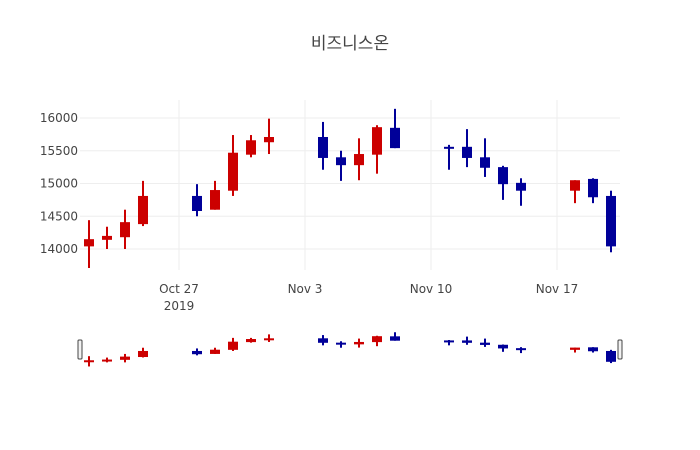 The height and width of the screenshot is (450, 700). I want to click on y-tick-label: 14500, so click(59, 216).